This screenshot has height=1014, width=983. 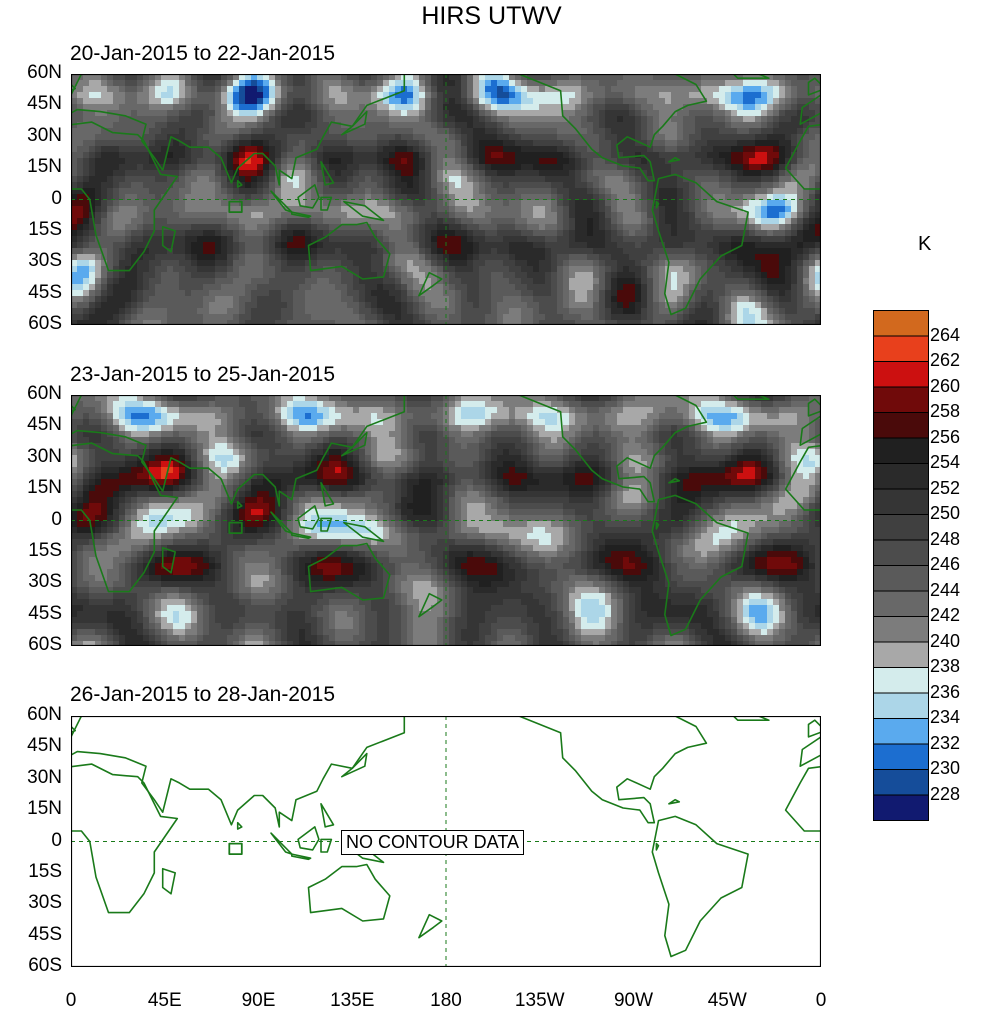 What do you see at coordinates (945, 615) in the screenshot?
I see `colorbar-label: 242` at bounding box center [945, 615].